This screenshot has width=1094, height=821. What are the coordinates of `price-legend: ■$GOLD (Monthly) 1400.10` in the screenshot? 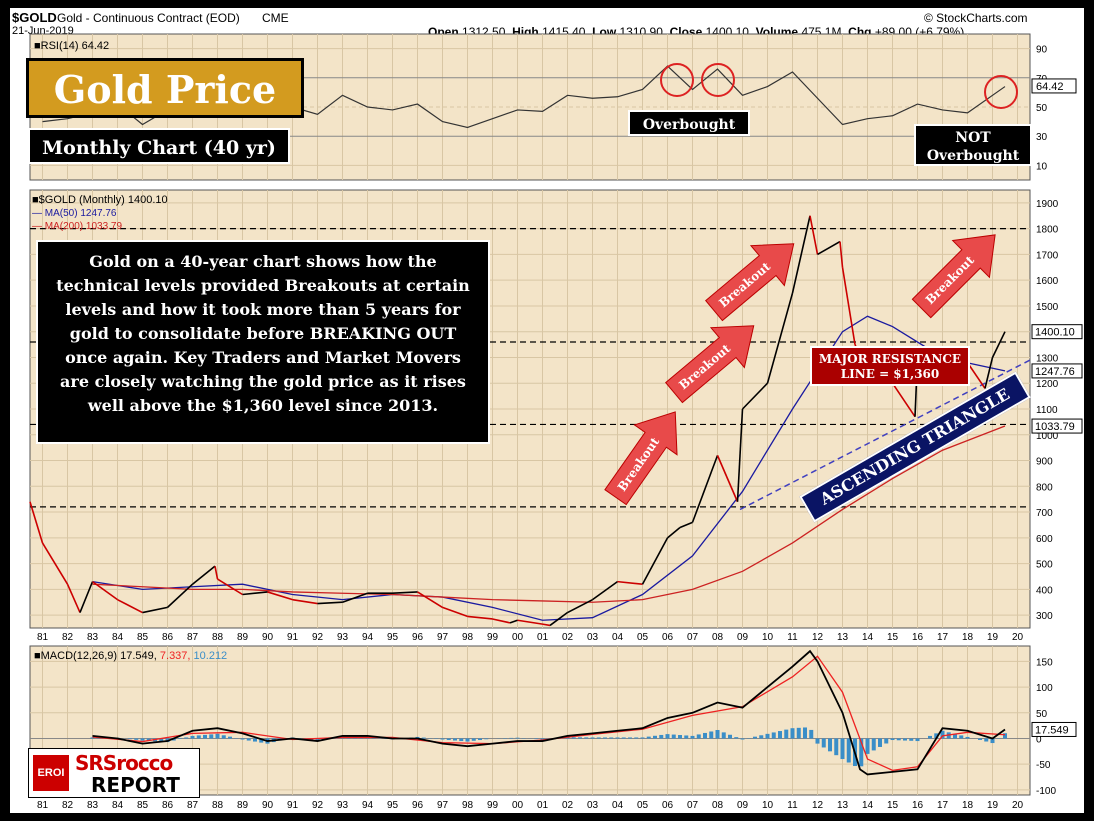 It's located at (100, 200).